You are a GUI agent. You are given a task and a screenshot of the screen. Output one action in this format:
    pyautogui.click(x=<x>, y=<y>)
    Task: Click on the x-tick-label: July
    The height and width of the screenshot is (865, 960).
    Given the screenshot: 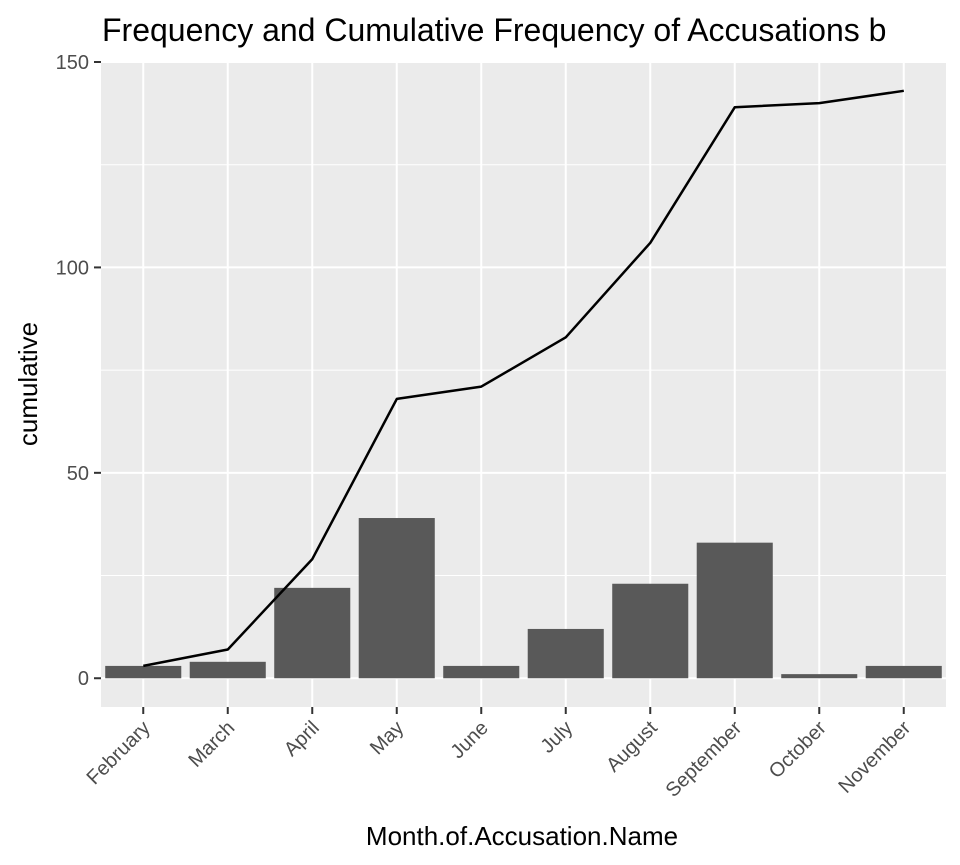 What is the action you would take?
    pyautogui.click(x=557, y=737)
    